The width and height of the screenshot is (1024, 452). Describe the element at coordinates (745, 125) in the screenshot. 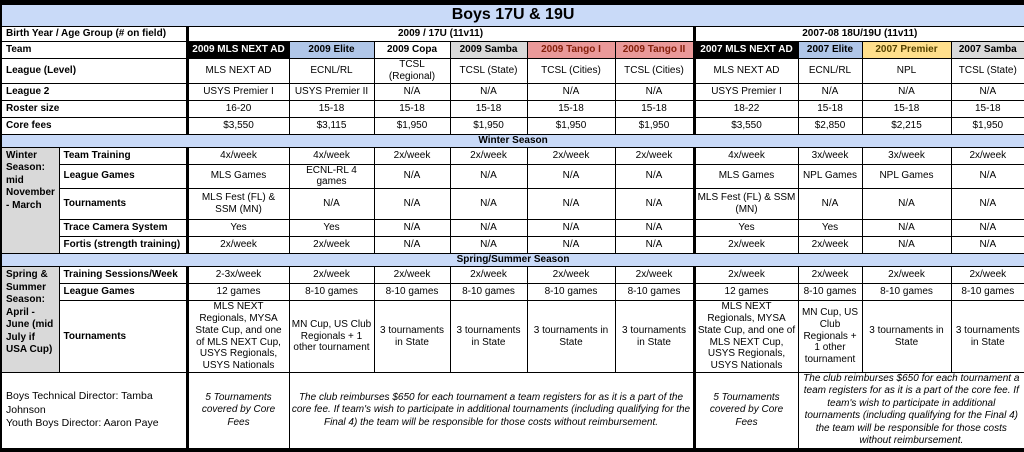

I see `table-cell: $3,550` at that location.